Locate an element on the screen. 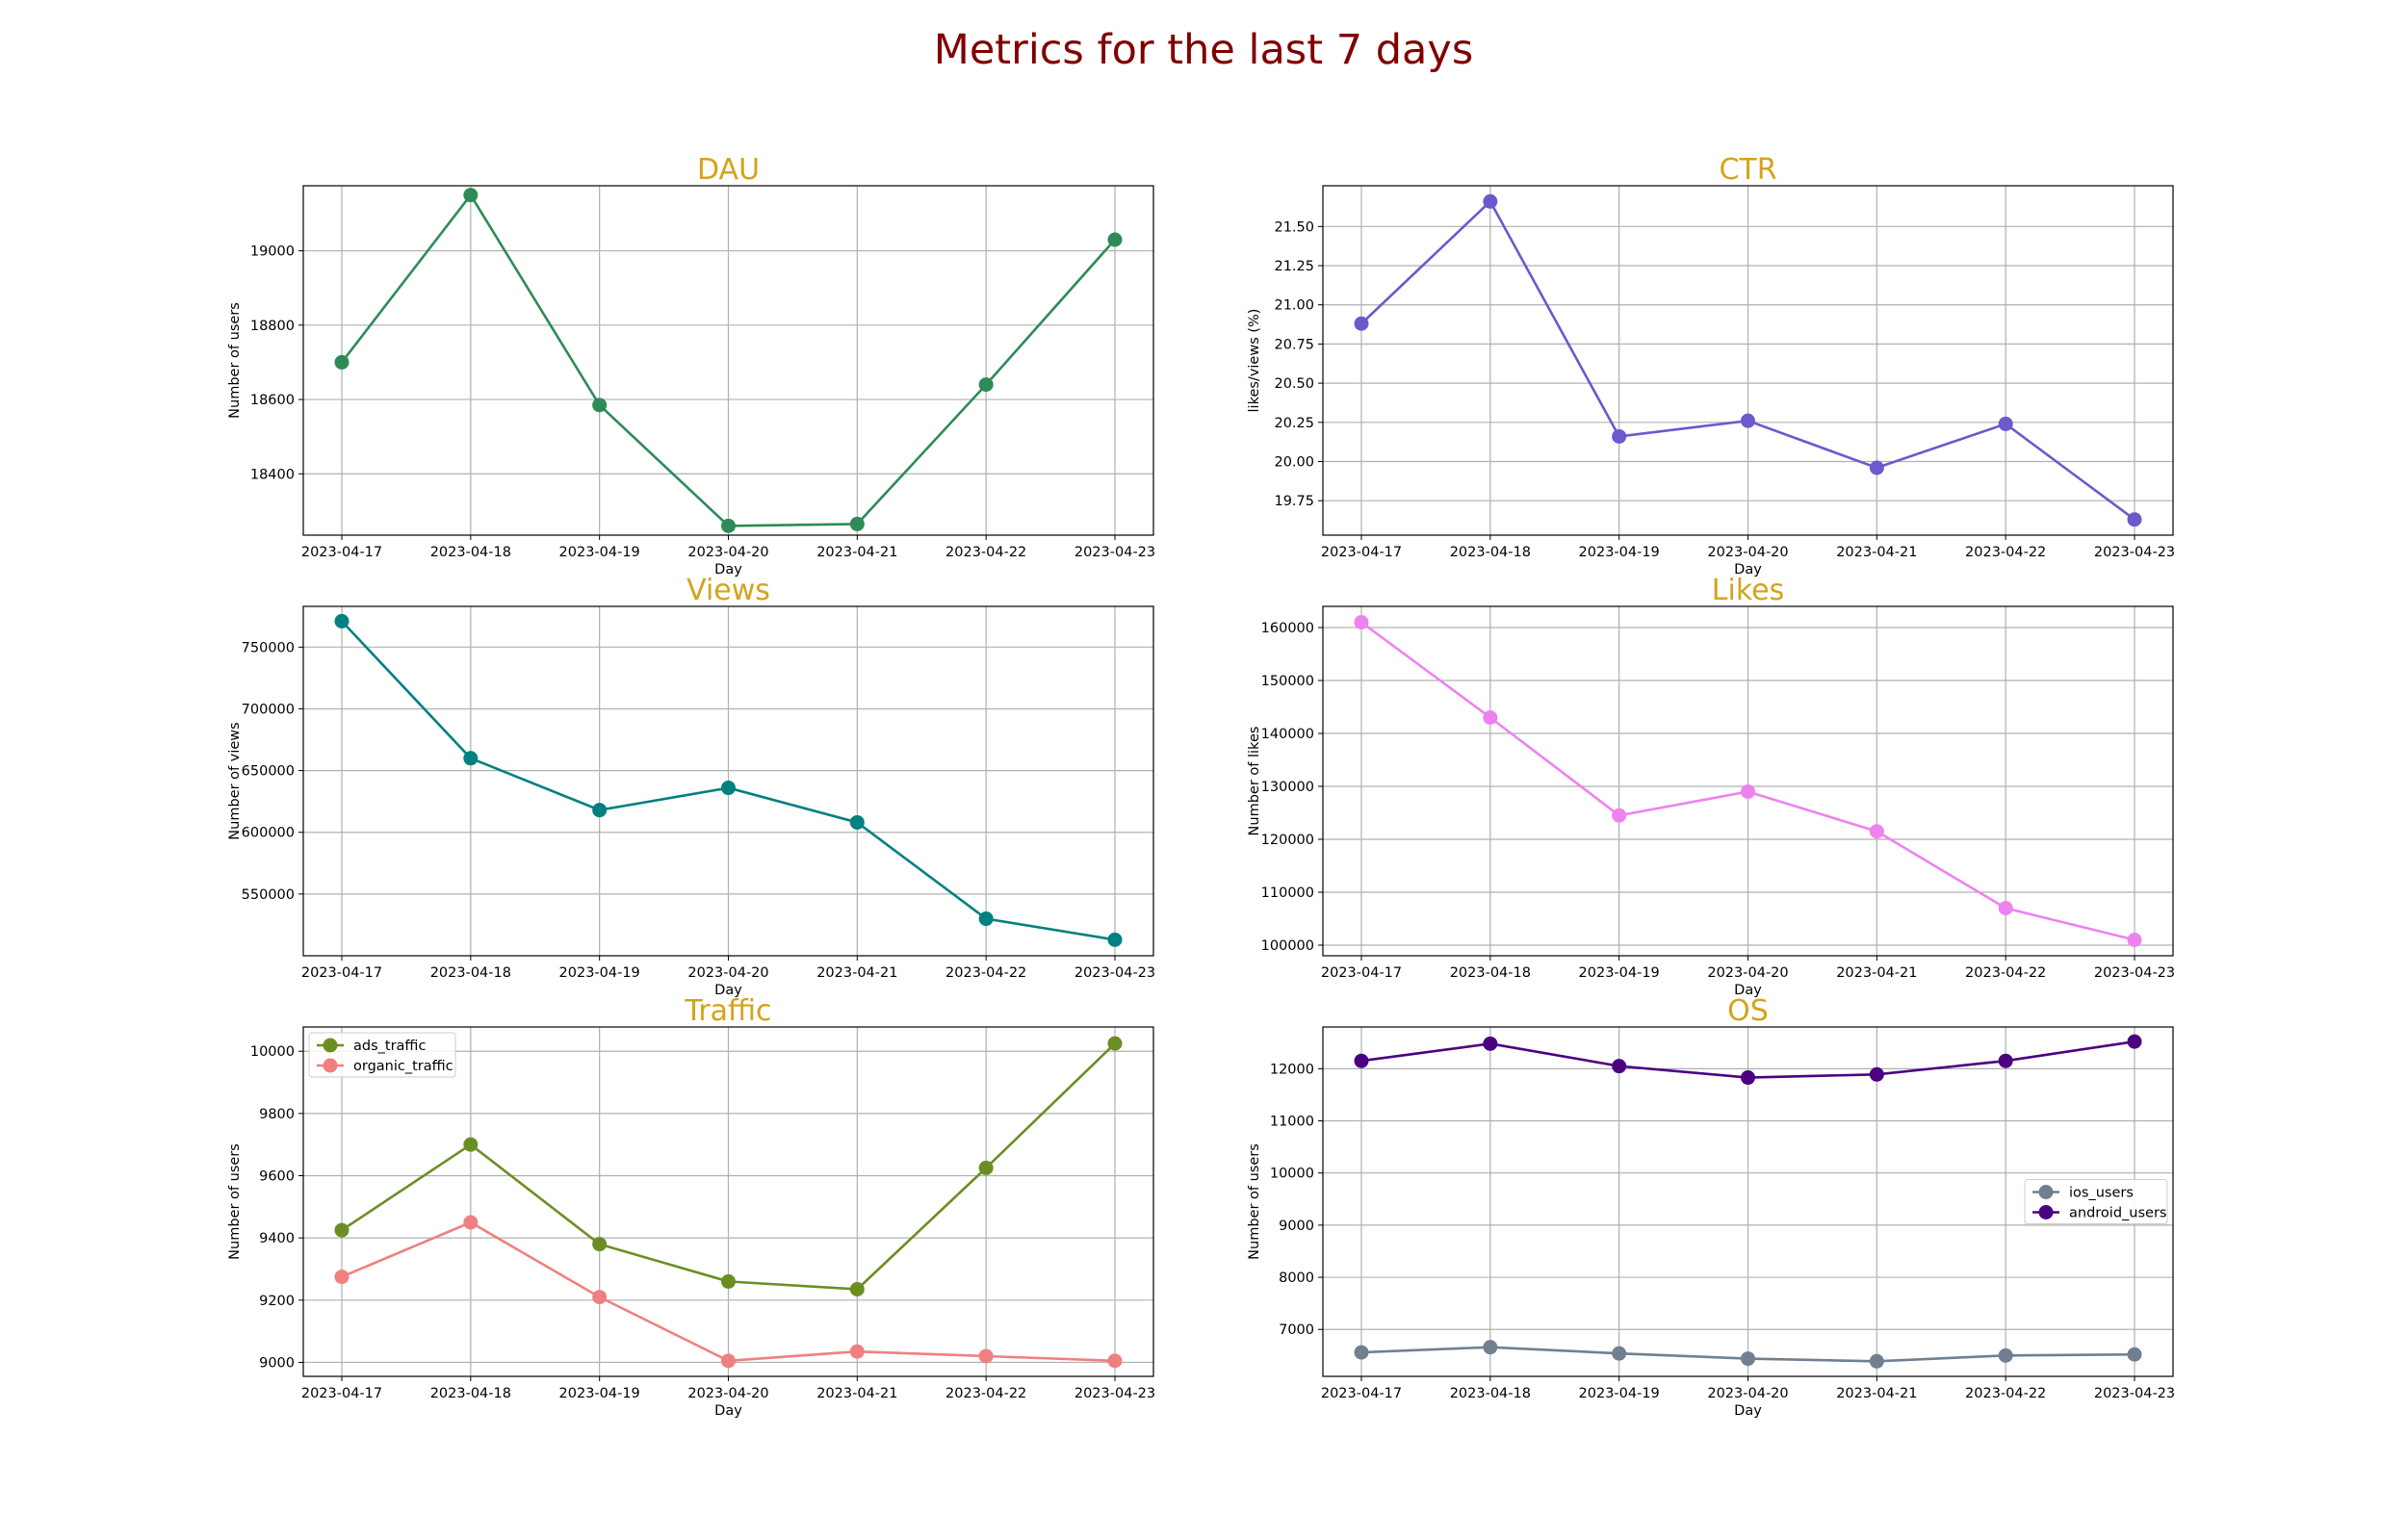 Image resolution: width=2407 pixels, height=1540 pixels. y-tick-label: 21.50 is located at coordinates (1294, 227).